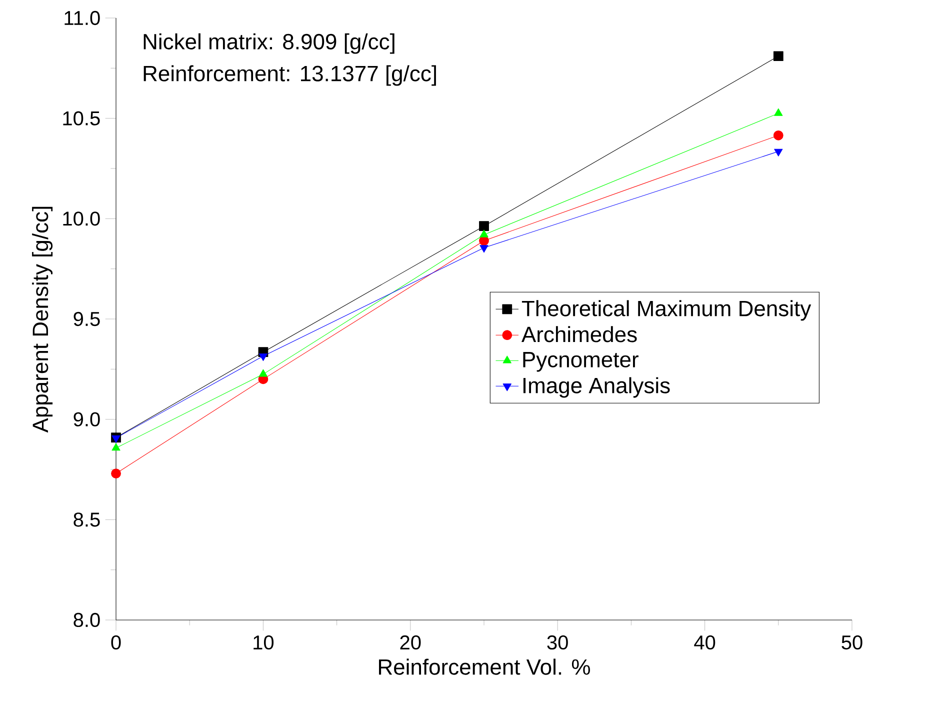 The width and height of the screenshot is (950, 707). I want to click on y-tick-label: 8.0, so click(87, 620).